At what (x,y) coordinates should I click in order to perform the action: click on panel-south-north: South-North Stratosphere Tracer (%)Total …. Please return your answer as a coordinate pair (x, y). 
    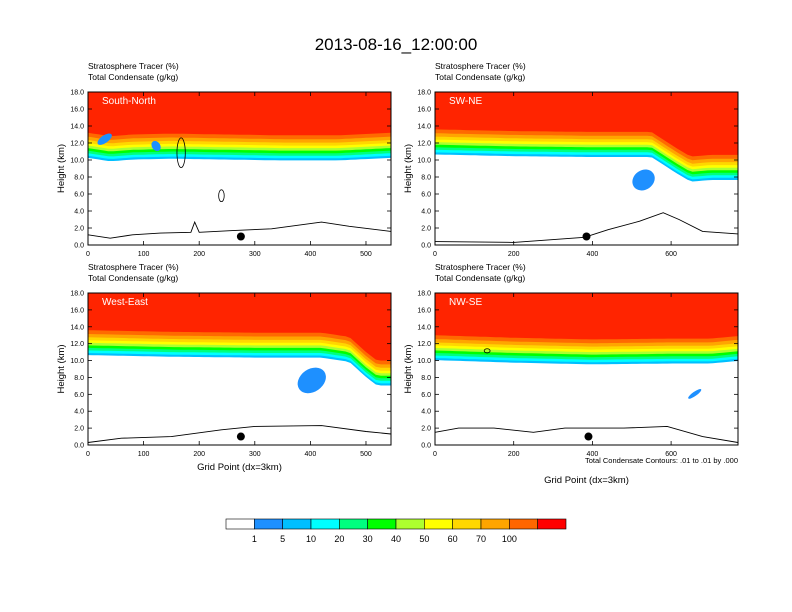
    Looking at the image, I should click on (224, 159).